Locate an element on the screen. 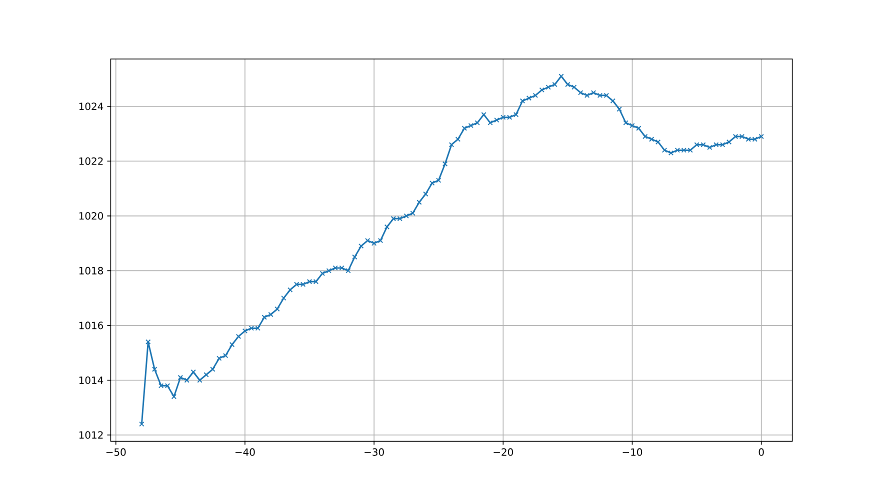 The image size is (880, 495). x-tick-label: 0 is located at coordinates (761, 452).